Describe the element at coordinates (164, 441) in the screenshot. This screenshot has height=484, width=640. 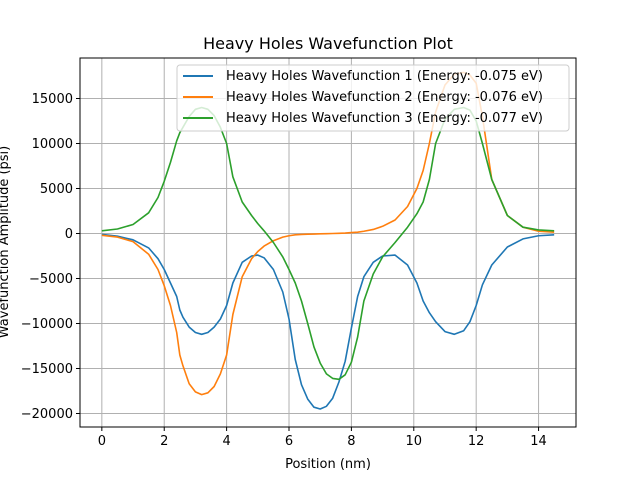
I see `x-tick-label: 2` at that location.